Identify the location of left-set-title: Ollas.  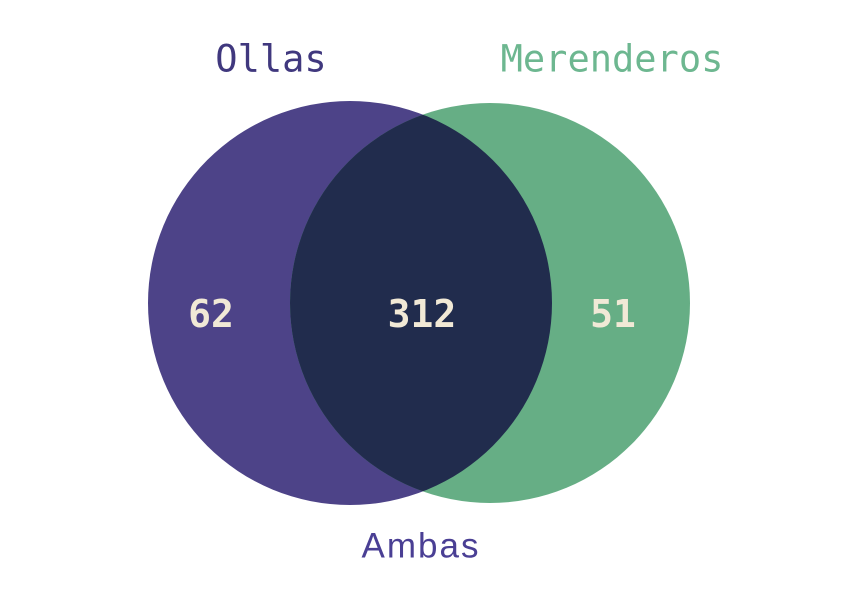
(271, 59).